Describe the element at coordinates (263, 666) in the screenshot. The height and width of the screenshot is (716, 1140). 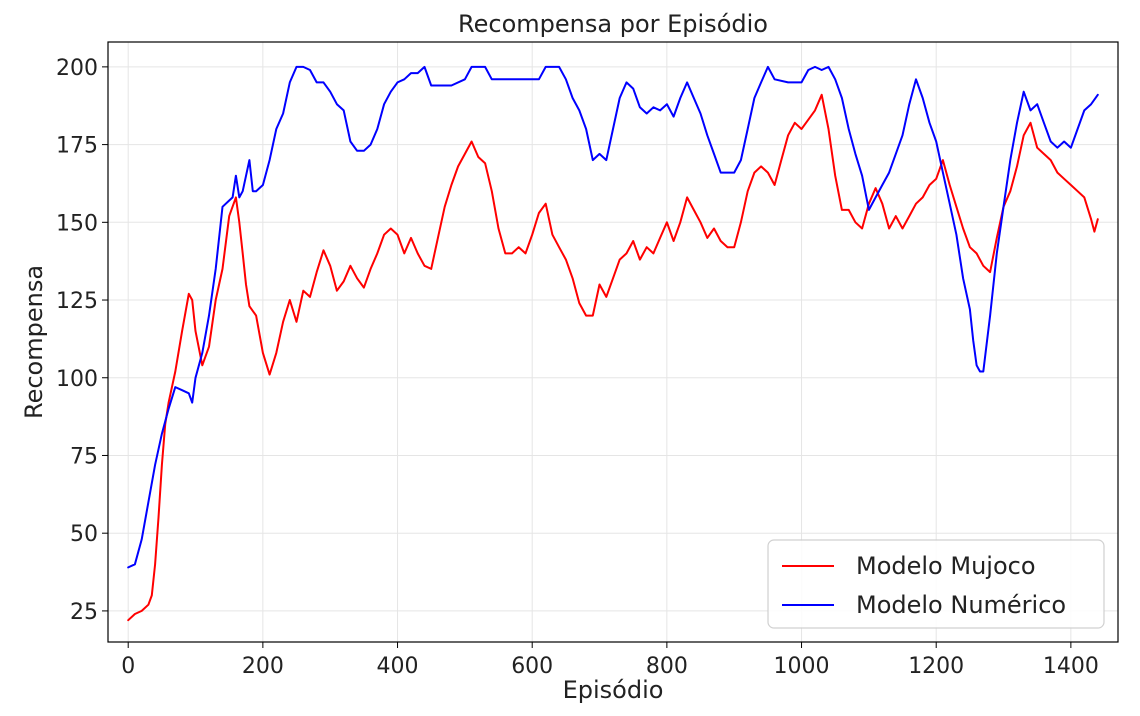
I see `x-tick-label: 200` at that location.